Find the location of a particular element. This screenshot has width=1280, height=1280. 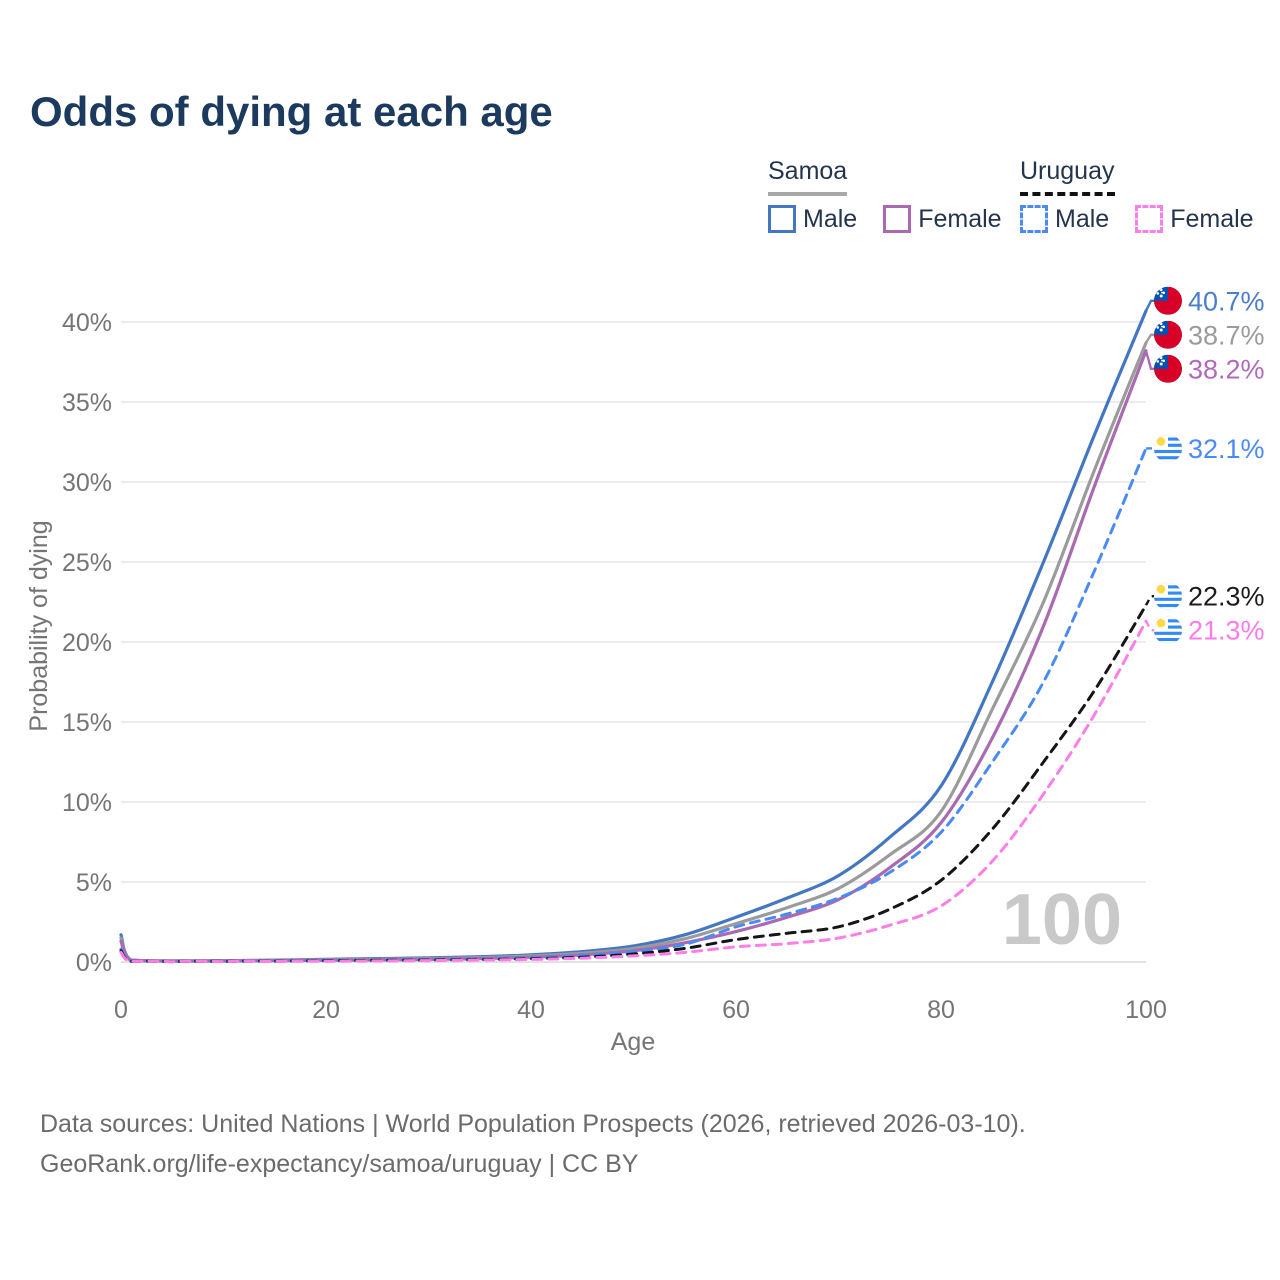

y-axis-title: Probability of dying is located at coordinates (39, 625).